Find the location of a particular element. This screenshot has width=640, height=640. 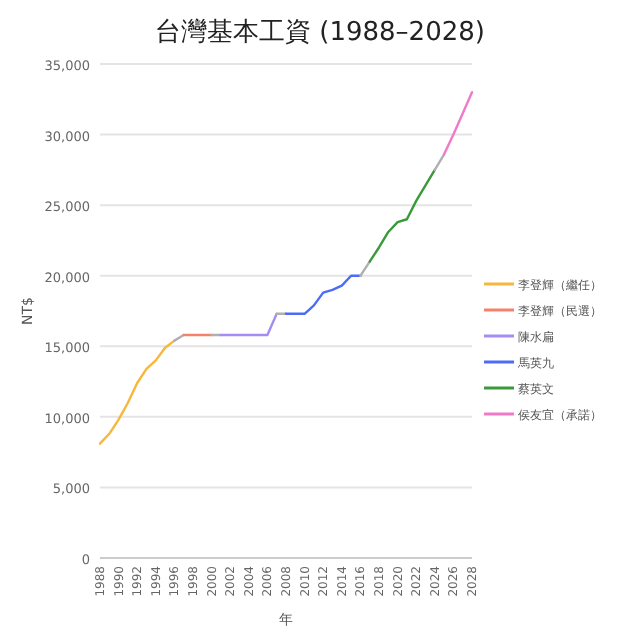

chart-title: 台灣基本工資 (1988–2028) is located at coordinates (320, 33).